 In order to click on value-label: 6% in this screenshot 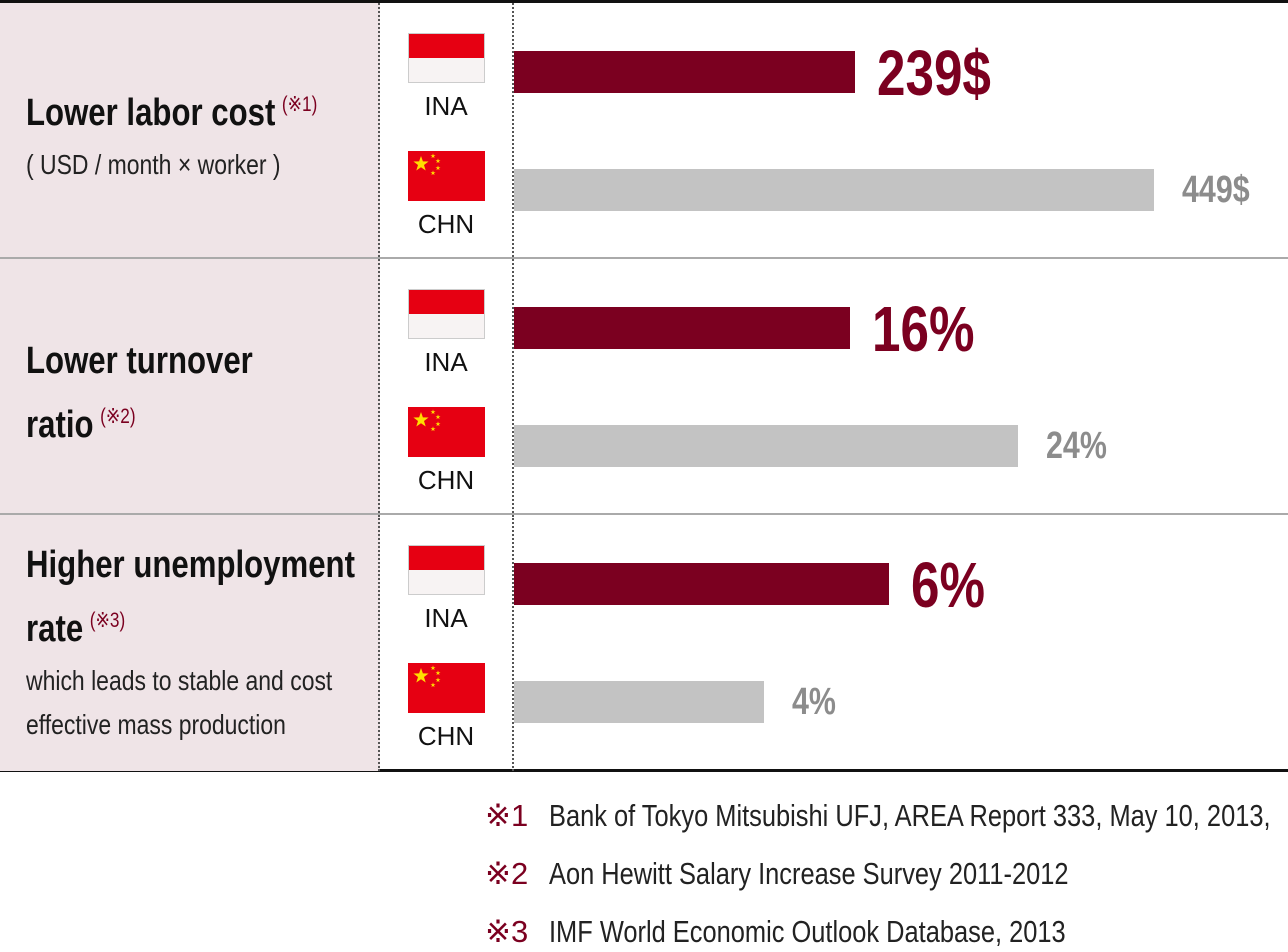, I will do `click(948, 585)`.